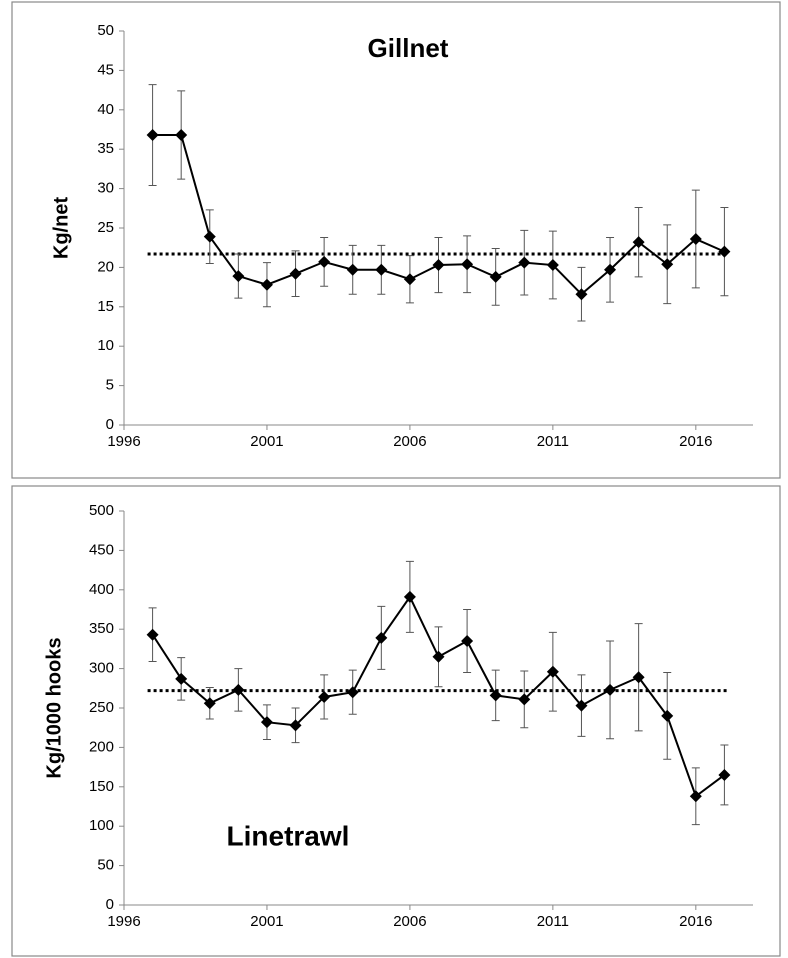 The height and width of the screenshot is (958, 788). I want to click on y-tick-label: 40, so click(105, 109).